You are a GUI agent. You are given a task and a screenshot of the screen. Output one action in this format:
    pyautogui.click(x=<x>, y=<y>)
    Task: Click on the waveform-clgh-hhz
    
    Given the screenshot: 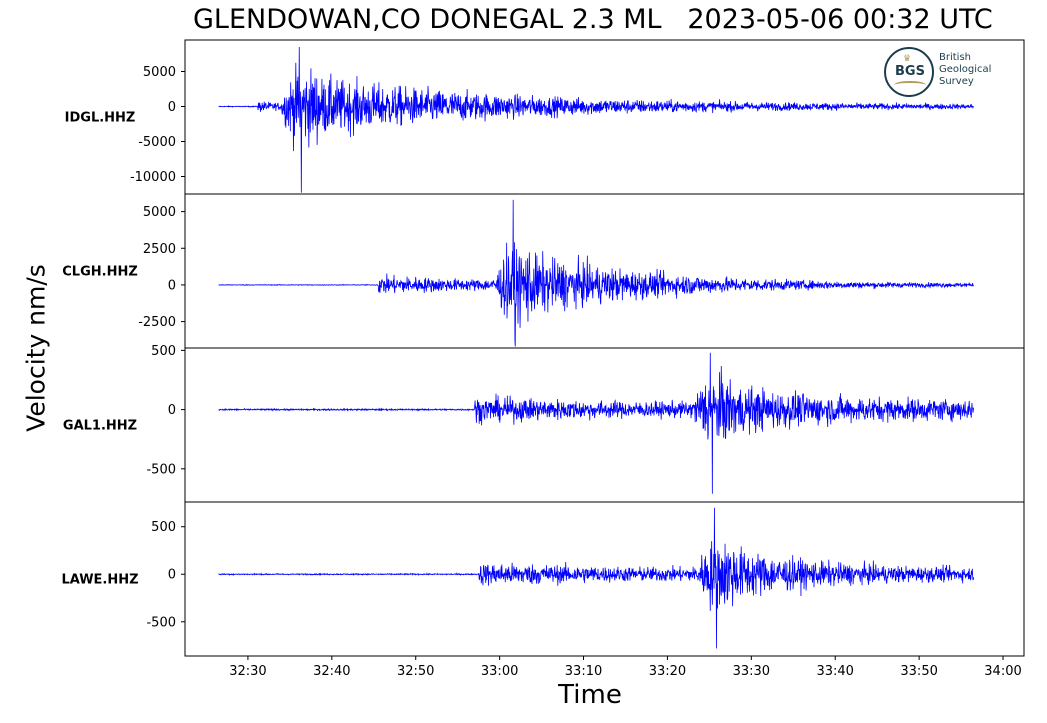 What is the action you would take?
    pyautogui.click(x=596, y=273)
    